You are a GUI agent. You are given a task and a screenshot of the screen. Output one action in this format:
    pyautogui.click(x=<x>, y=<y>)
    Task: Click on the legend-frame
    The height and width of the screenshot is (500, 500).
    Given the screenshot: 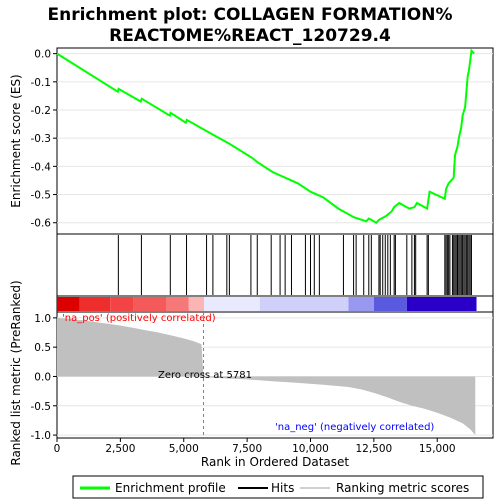 What is the action you would take?
    pyautogui.click(x=278, y=487)
    